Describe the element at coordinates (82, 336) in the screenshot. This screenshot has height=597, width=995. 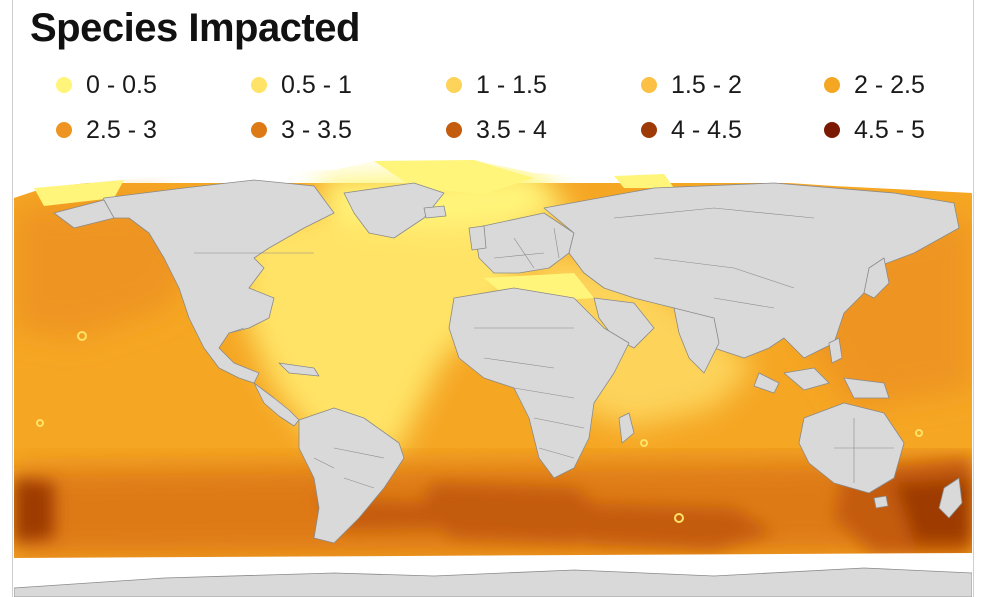
I see `hawaii-marker` at that location.